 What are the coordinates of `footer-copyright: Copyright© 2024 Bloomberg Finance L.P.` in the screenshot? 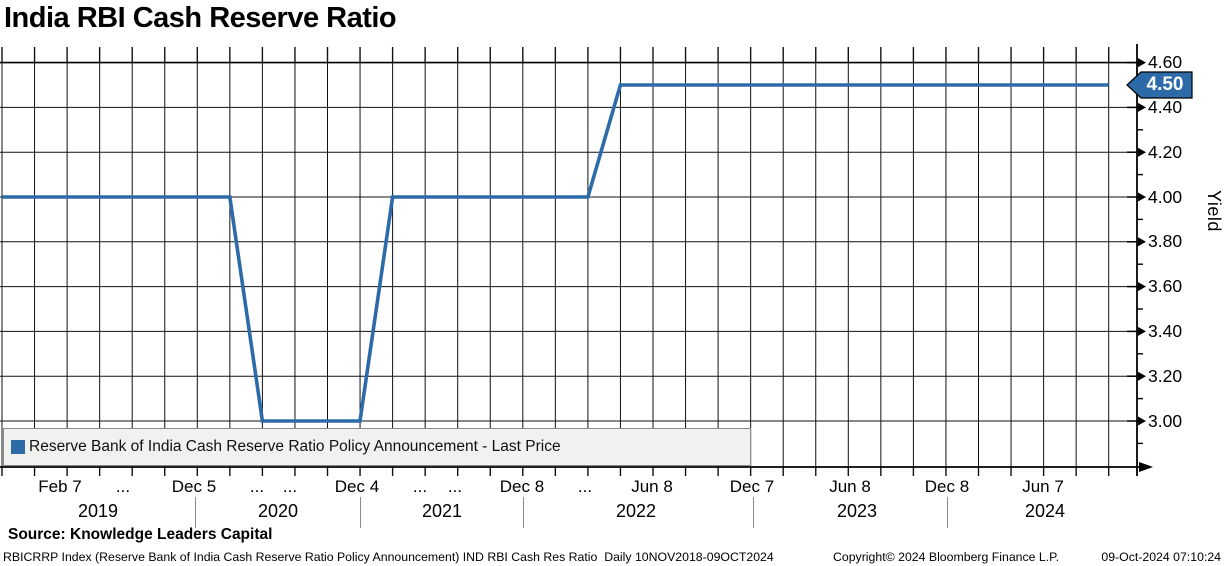 It's located at (946, 557).